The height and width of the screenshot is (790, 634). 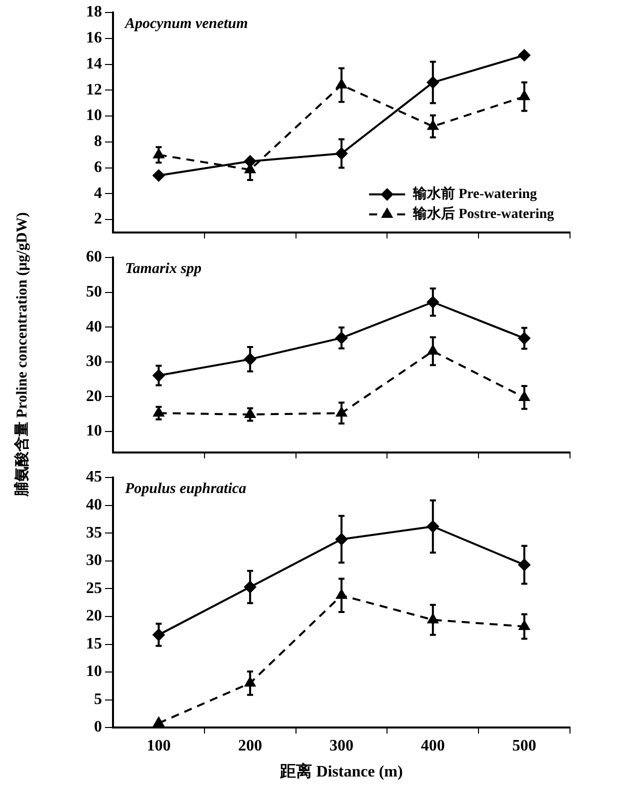 What do you see at coordinates (94, 38) in the screenshot?
I see `y-tick-label: 16` at bounding box center [94, 38].